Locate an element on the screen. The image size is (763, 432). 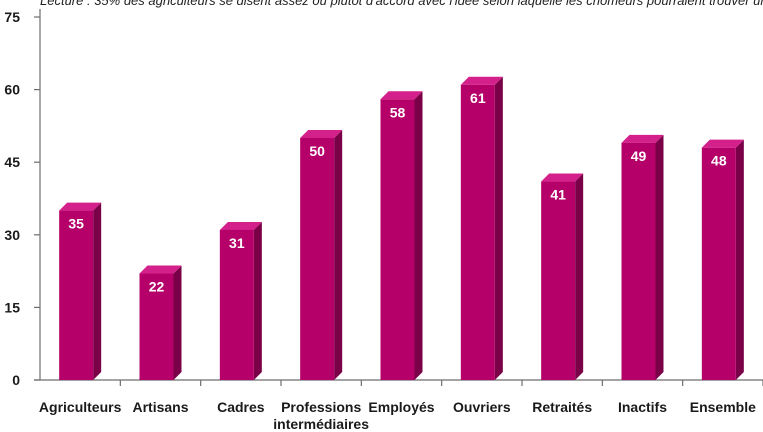
x-tick-label: Employés is located at coordinates (401, 407).